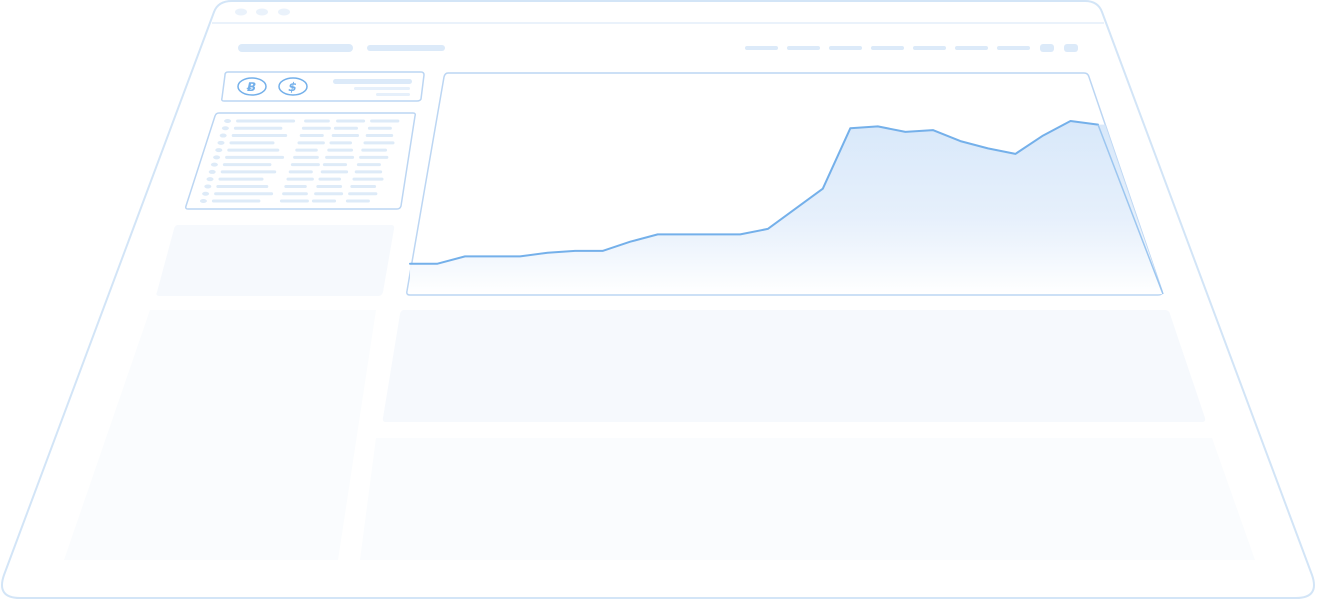  Describe the element at coordinates (284, 12) in the screenshot. I see `maximize-window-dot` at that location.